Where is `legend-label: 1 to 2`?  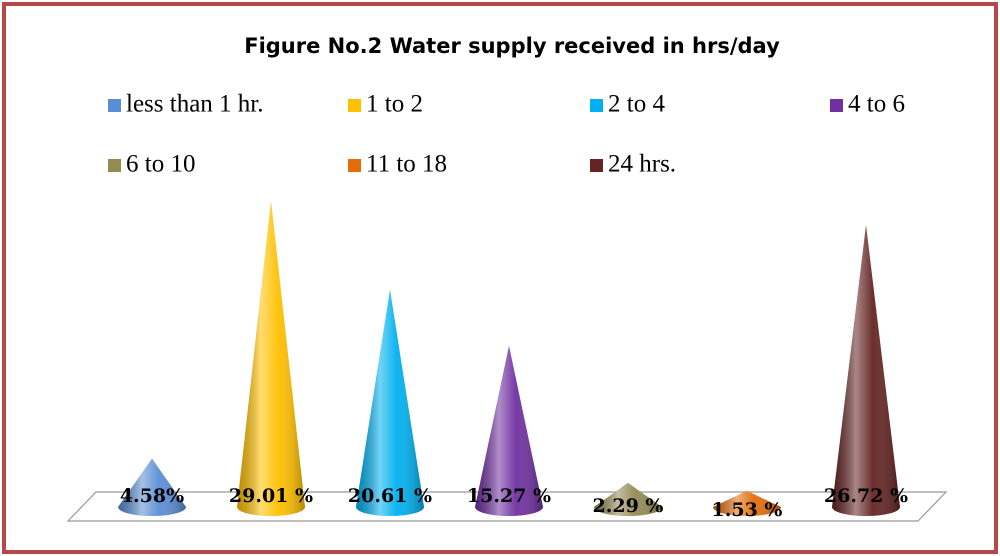
legend-label: 1 to 2 is located at coordinates (394, 104).